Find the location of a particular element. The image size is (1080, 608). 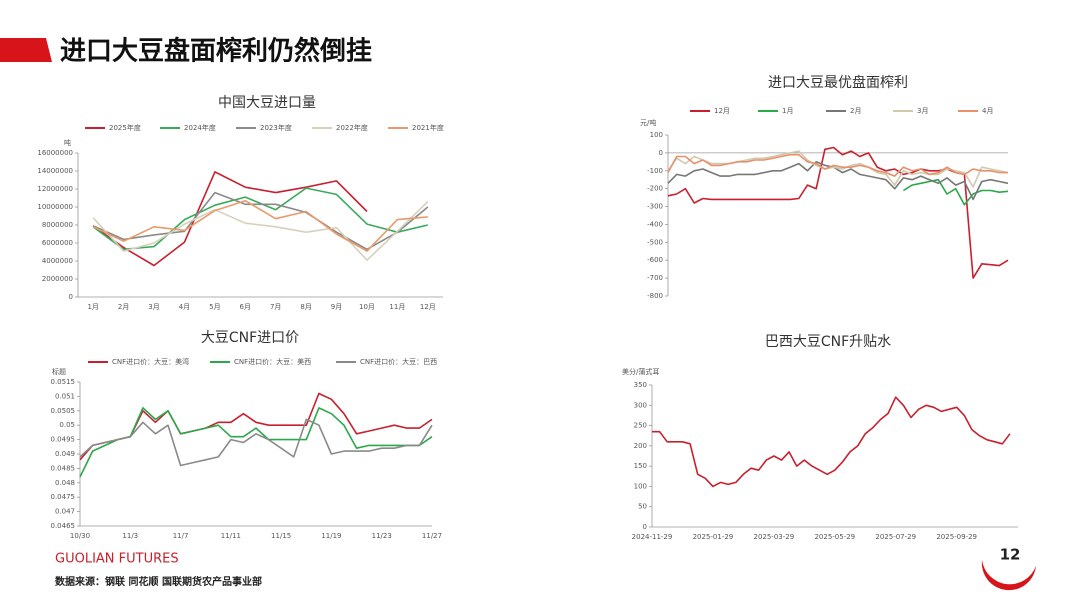

x-tick-label: 1月 is located at coordinates (92, 307).